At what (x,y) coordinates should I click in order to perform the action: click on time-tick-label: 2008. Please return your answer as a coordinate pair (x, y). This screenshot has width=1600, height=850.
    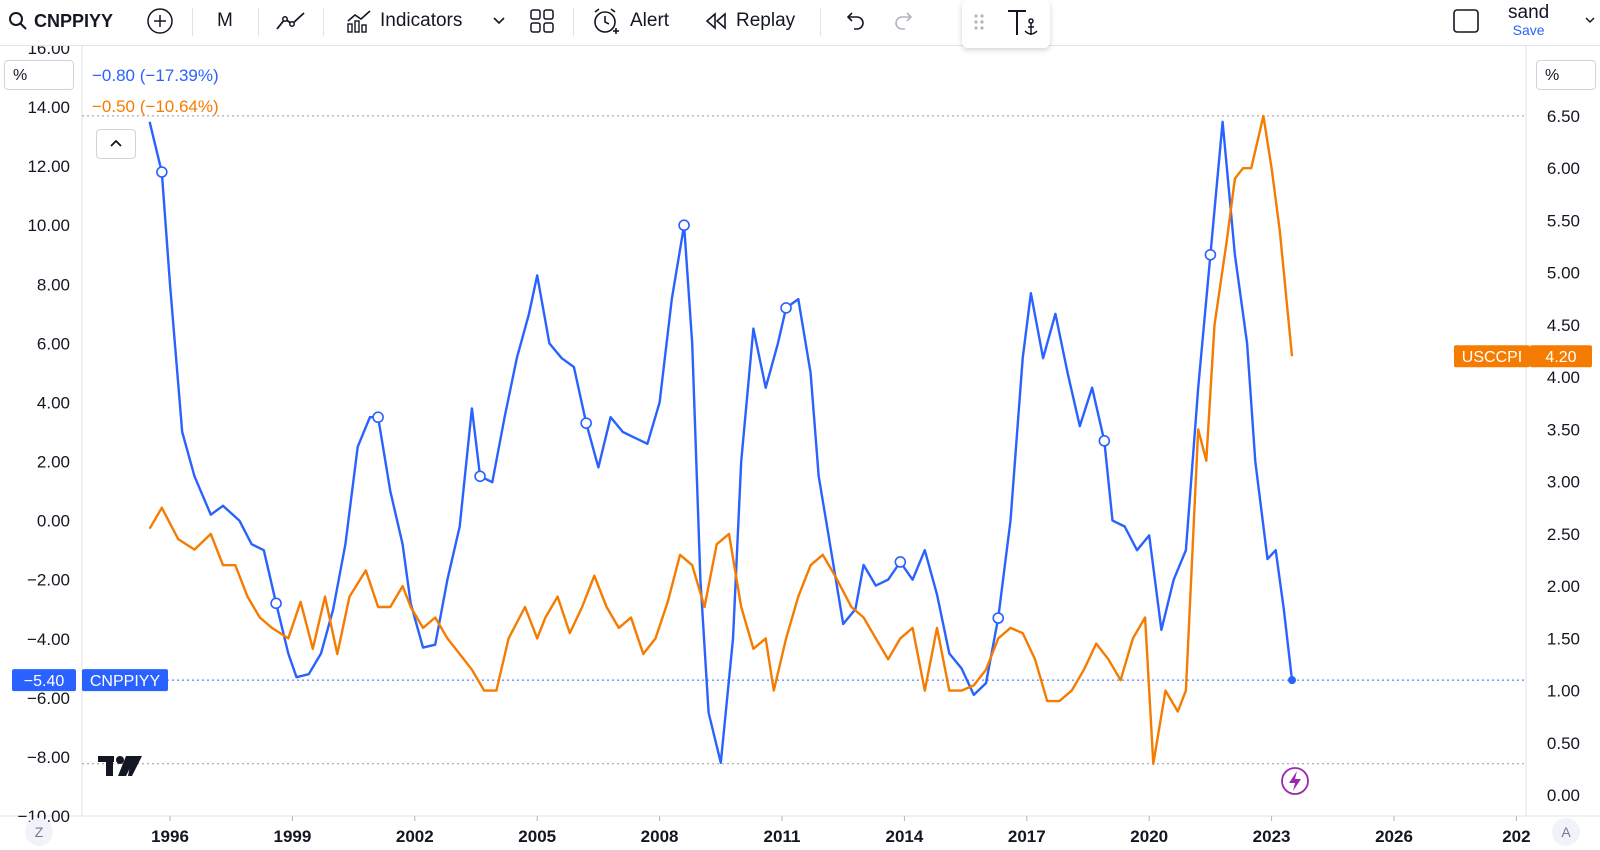
    Looking at the image, I should click on (660, 836).